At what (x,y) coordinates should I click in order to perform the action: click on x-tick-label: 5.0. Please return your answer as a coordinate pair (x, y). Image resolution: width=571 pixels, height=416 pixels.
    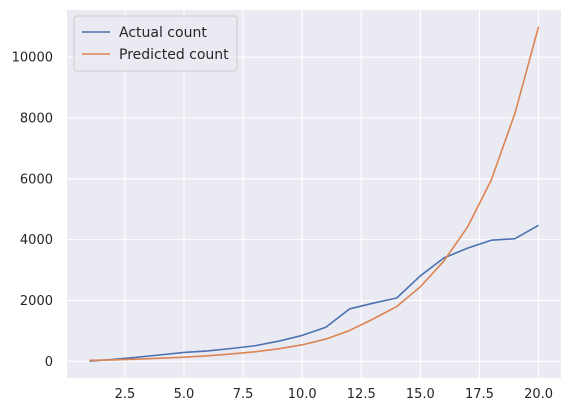
    Looking at the image, I should click on (184, 394).